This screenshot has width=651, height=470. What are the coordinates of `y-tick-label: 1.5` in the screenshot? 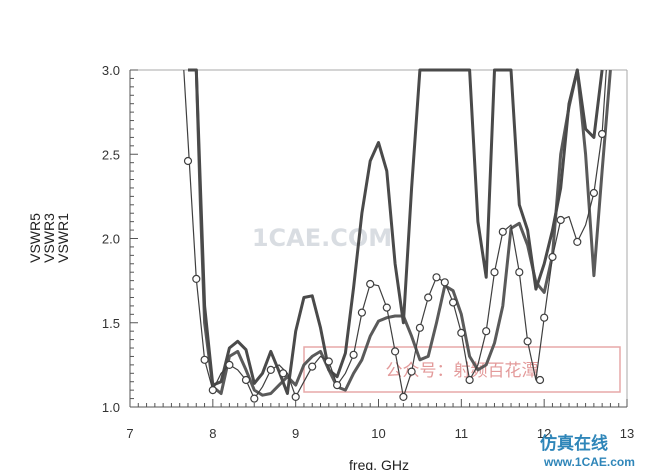 It's located at (111, 323).